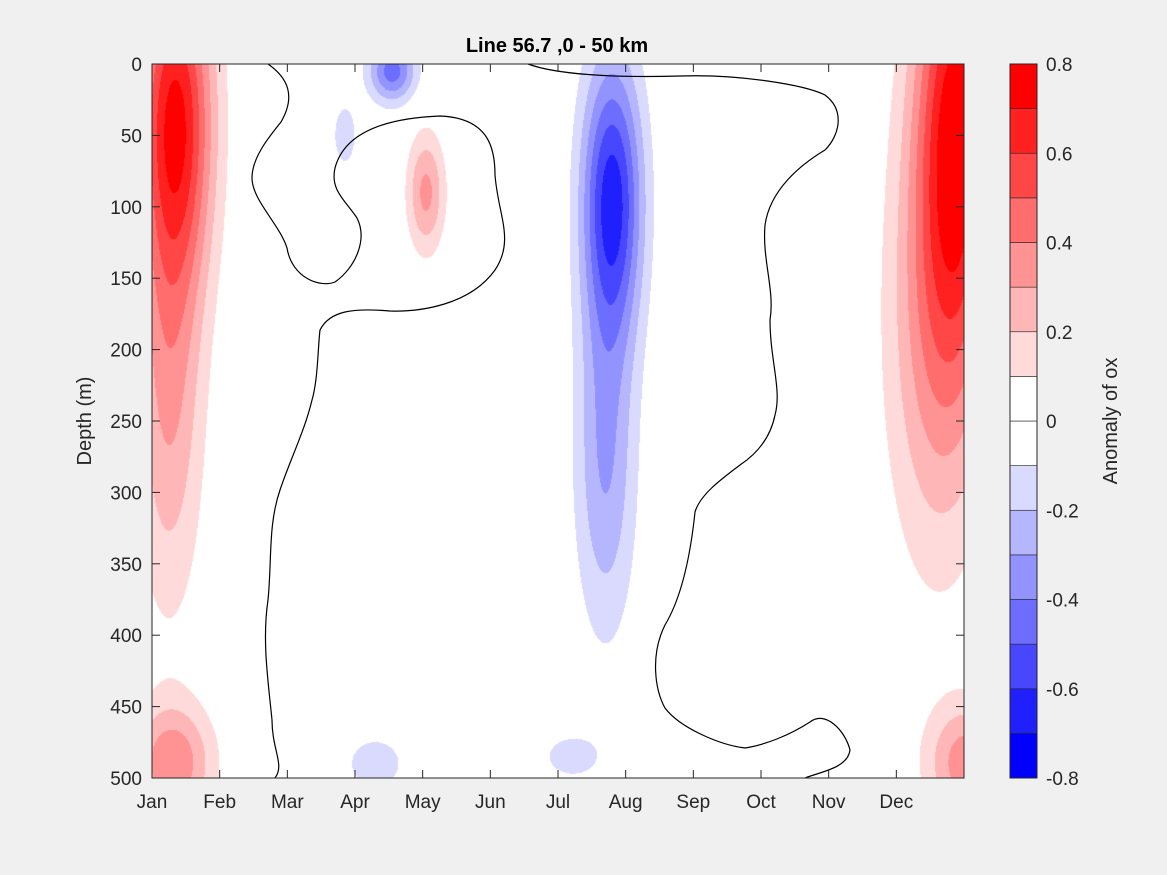  What do you see at coordinates (1062, 422) in the screenshot?
I see `colorbar-ticks: -0.8 -0.6 -0.4 -0.2 0 0.2 0.4 0.6 0.8` at bounding box center [1062, 422].